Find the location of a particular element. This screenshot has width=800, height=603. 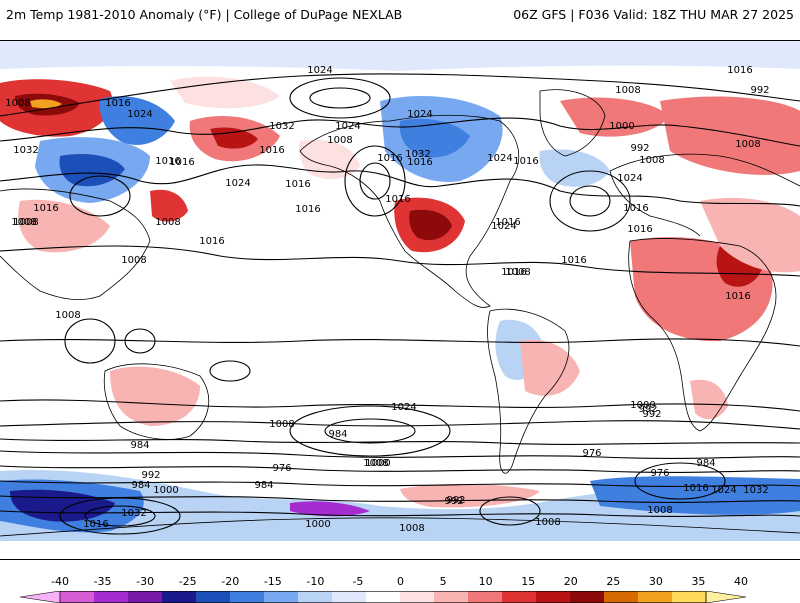

colorbar-tick-label: 30 is located at coordinates (655, 581).